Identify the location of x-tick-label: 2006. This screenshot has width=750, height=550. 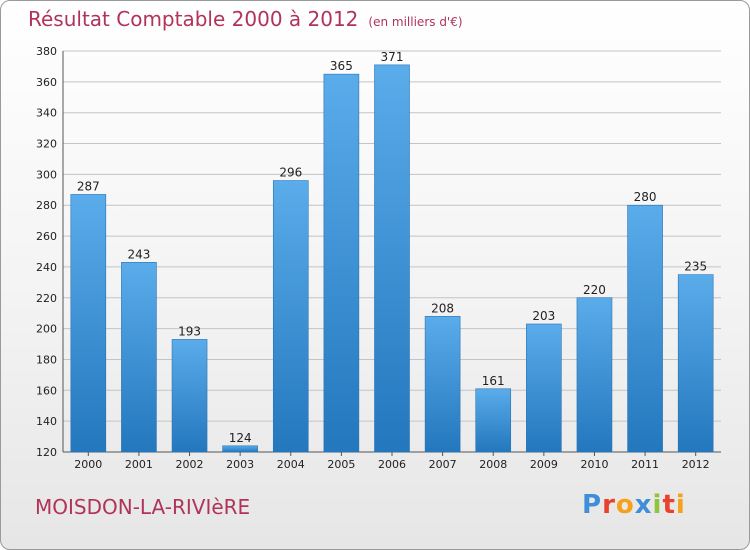
(392, 464).